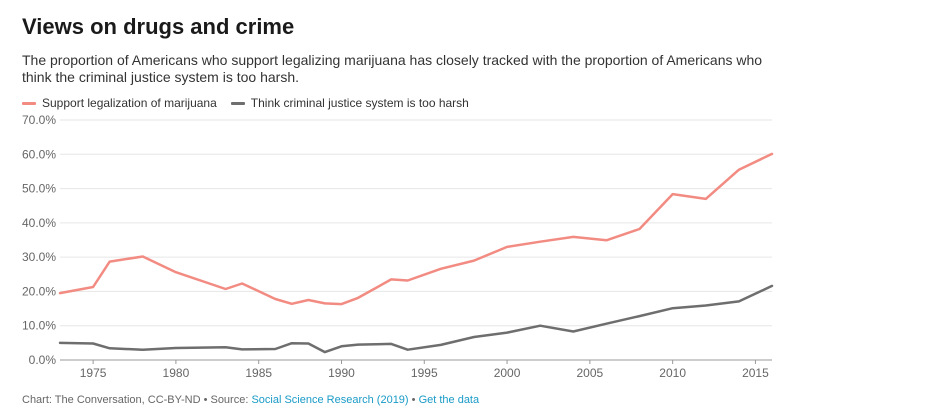 Image resolution: width=939 pixels, height=416 pixels. What do you see at coordinates (176, 373) in the screenshot?
I see `x-tick-label: 1980` at bounding box center [176, 373].